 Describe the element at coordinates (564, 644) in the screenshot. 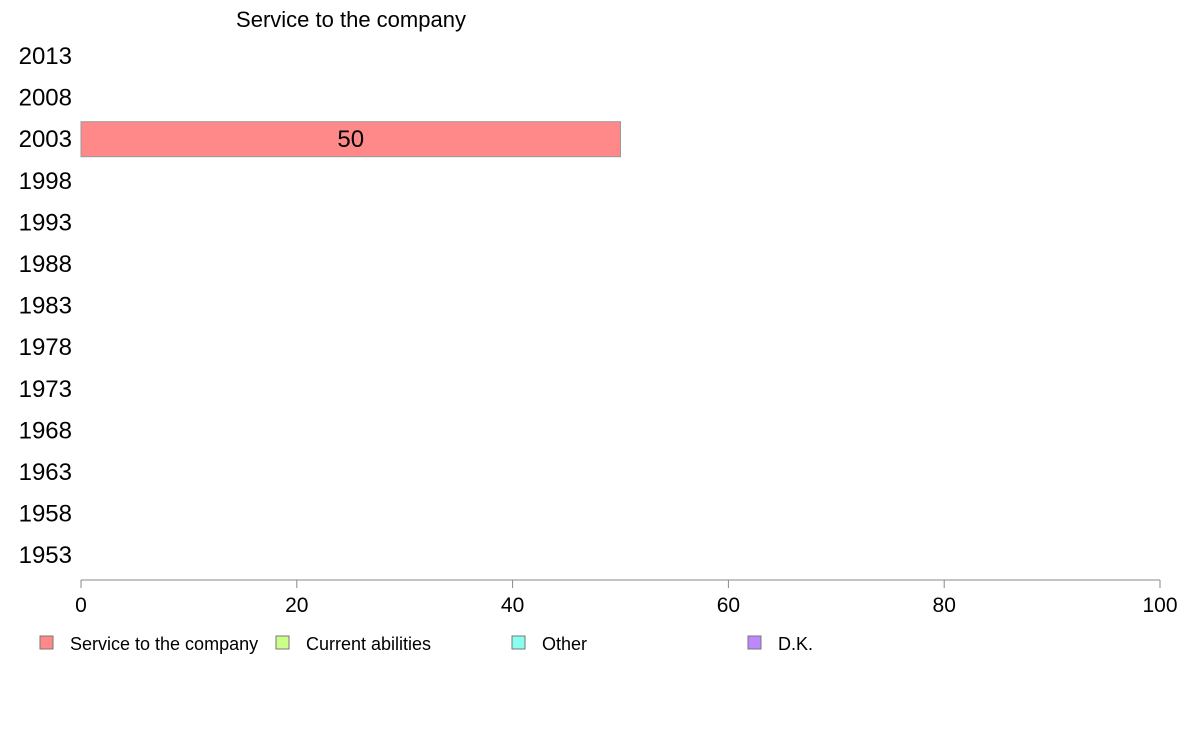

I see `legend-label: Other` at that location.